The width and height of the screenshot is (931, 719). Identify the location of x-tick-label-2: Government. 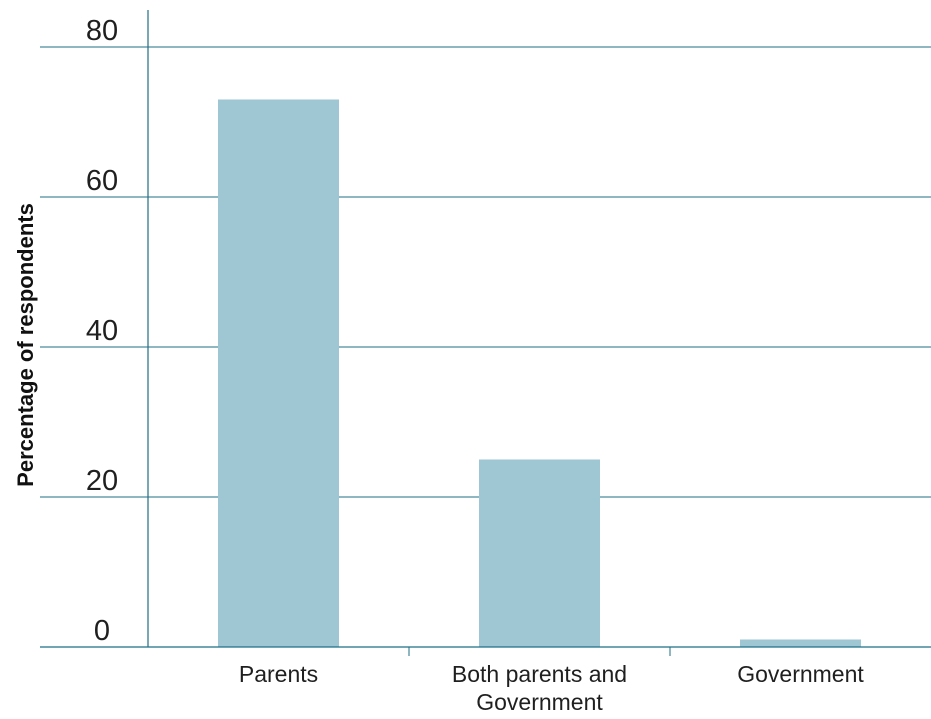
(800, 674).